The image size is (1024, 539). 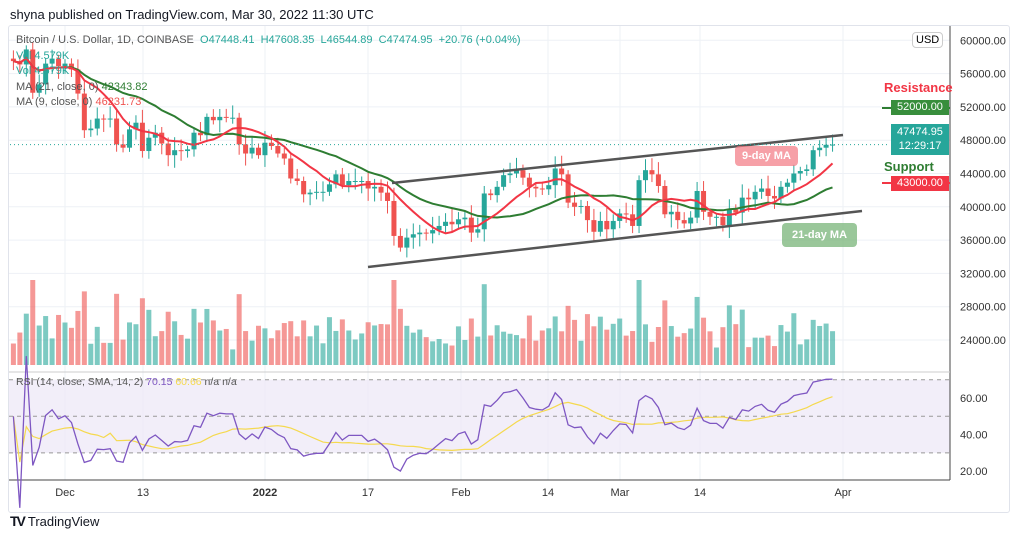 I want to click on low-value: L46544.89, so click(x=346, y=40).